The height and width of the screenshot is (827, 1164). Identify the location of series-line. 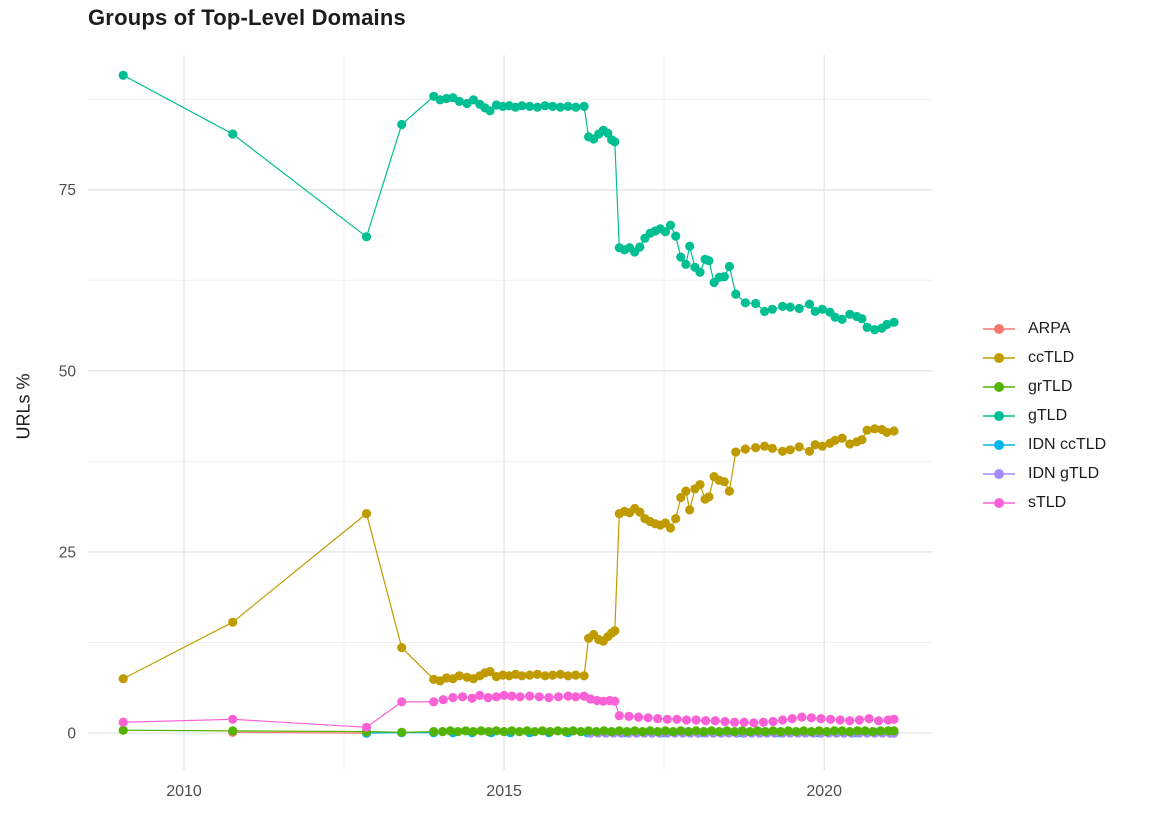
(299, 732).